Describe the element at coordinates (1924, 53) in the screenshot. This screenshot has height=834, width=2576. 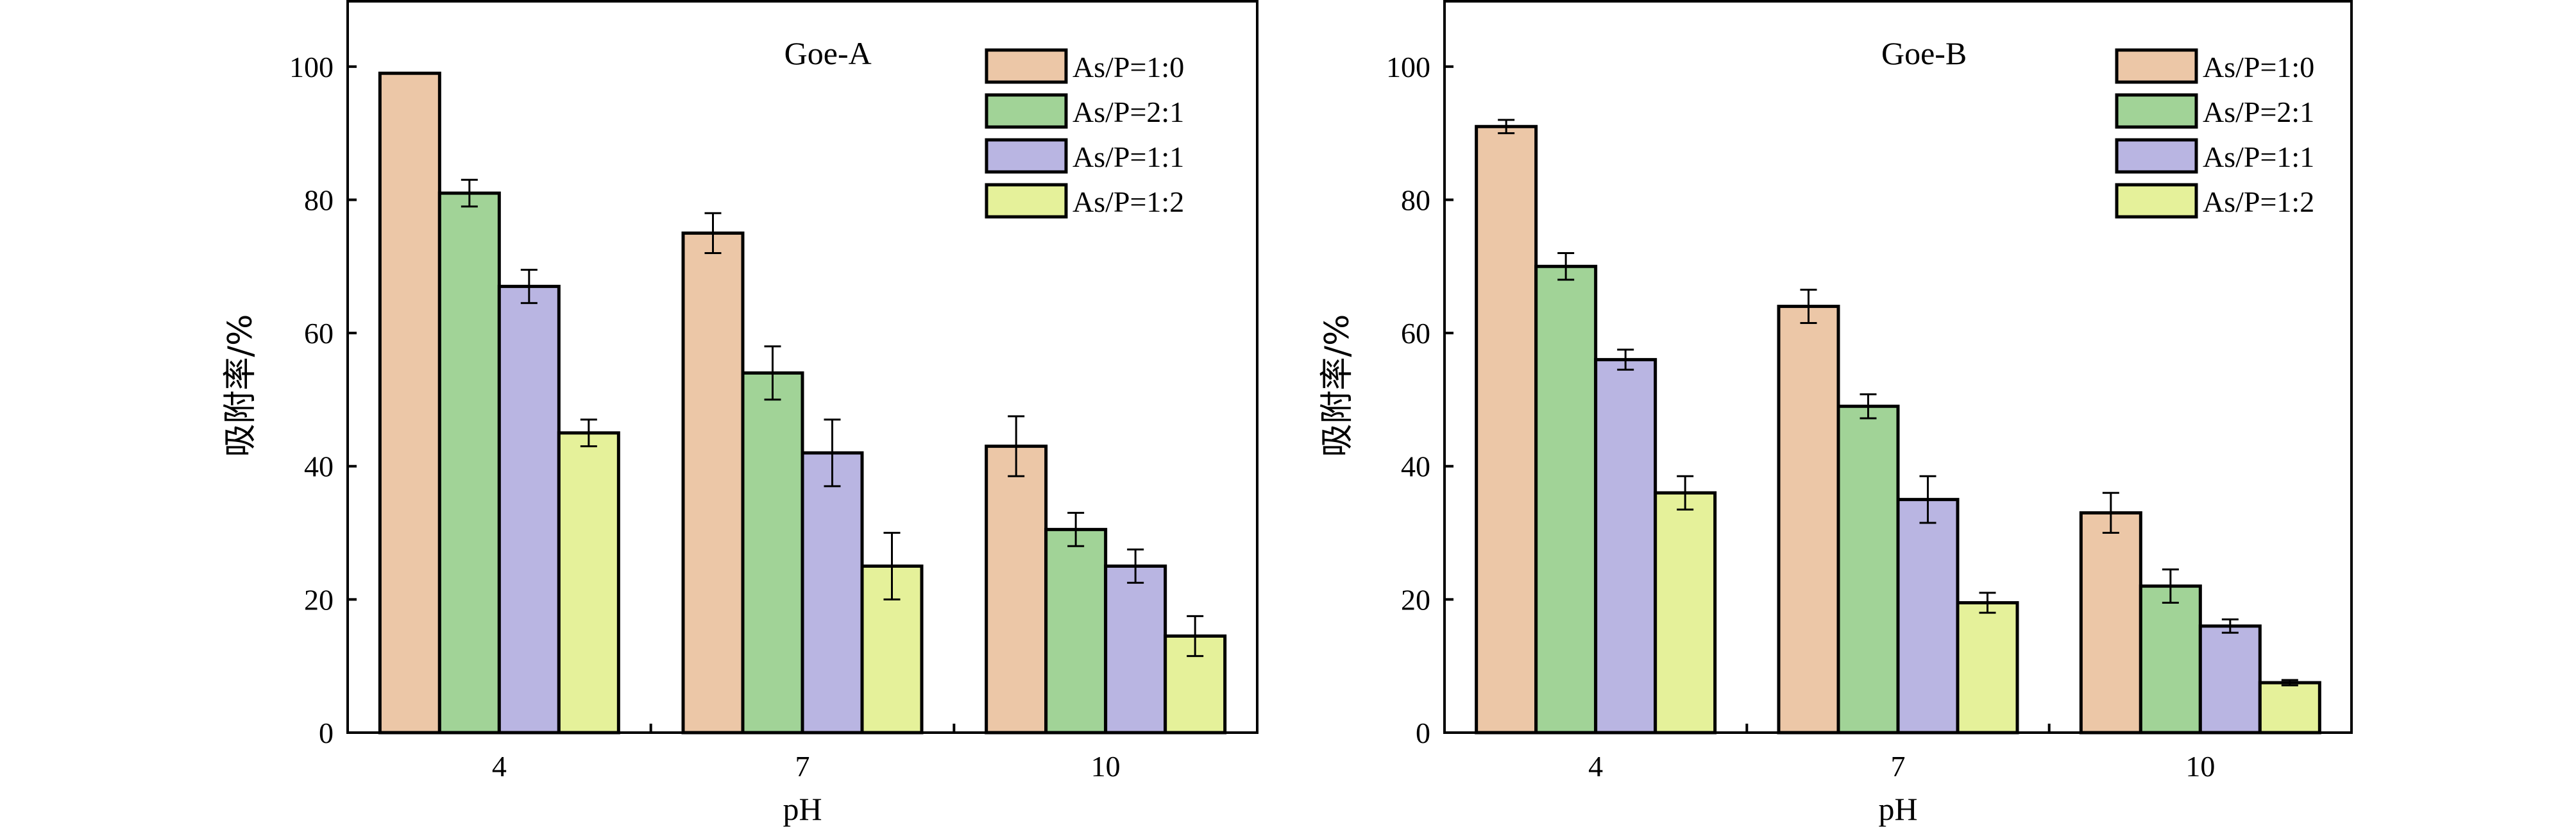
I see `panel-title: Goe-B` at that location.